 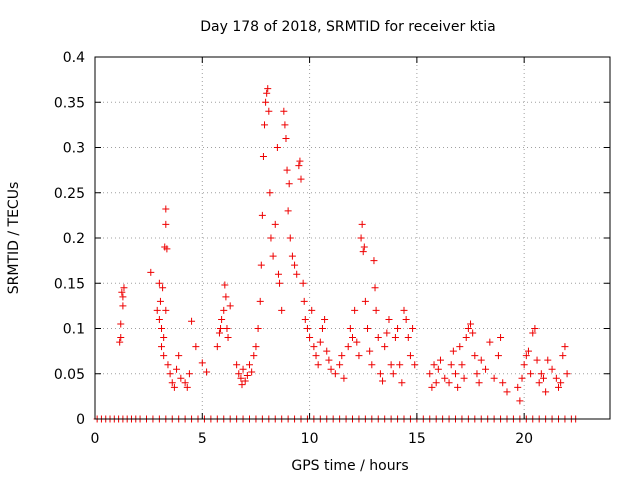 I want to click on x-tick-label: 0, so click(x=95, y=439).